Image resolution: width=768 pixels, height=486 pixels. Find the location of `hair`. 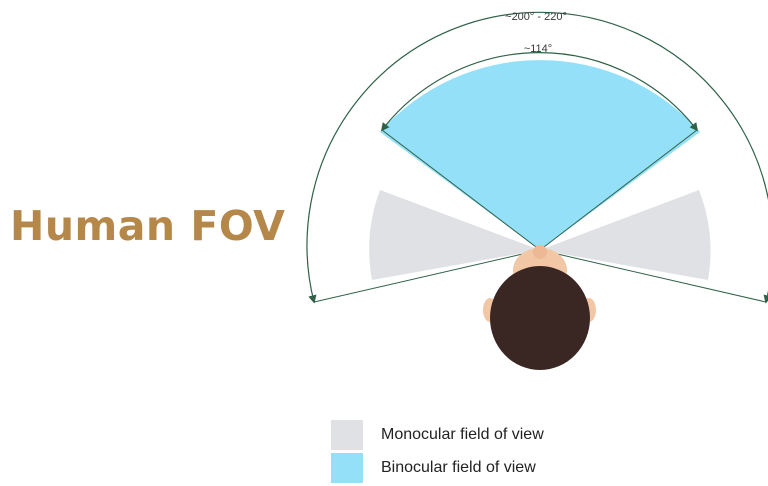

hair is located at coordinates (540, 318).